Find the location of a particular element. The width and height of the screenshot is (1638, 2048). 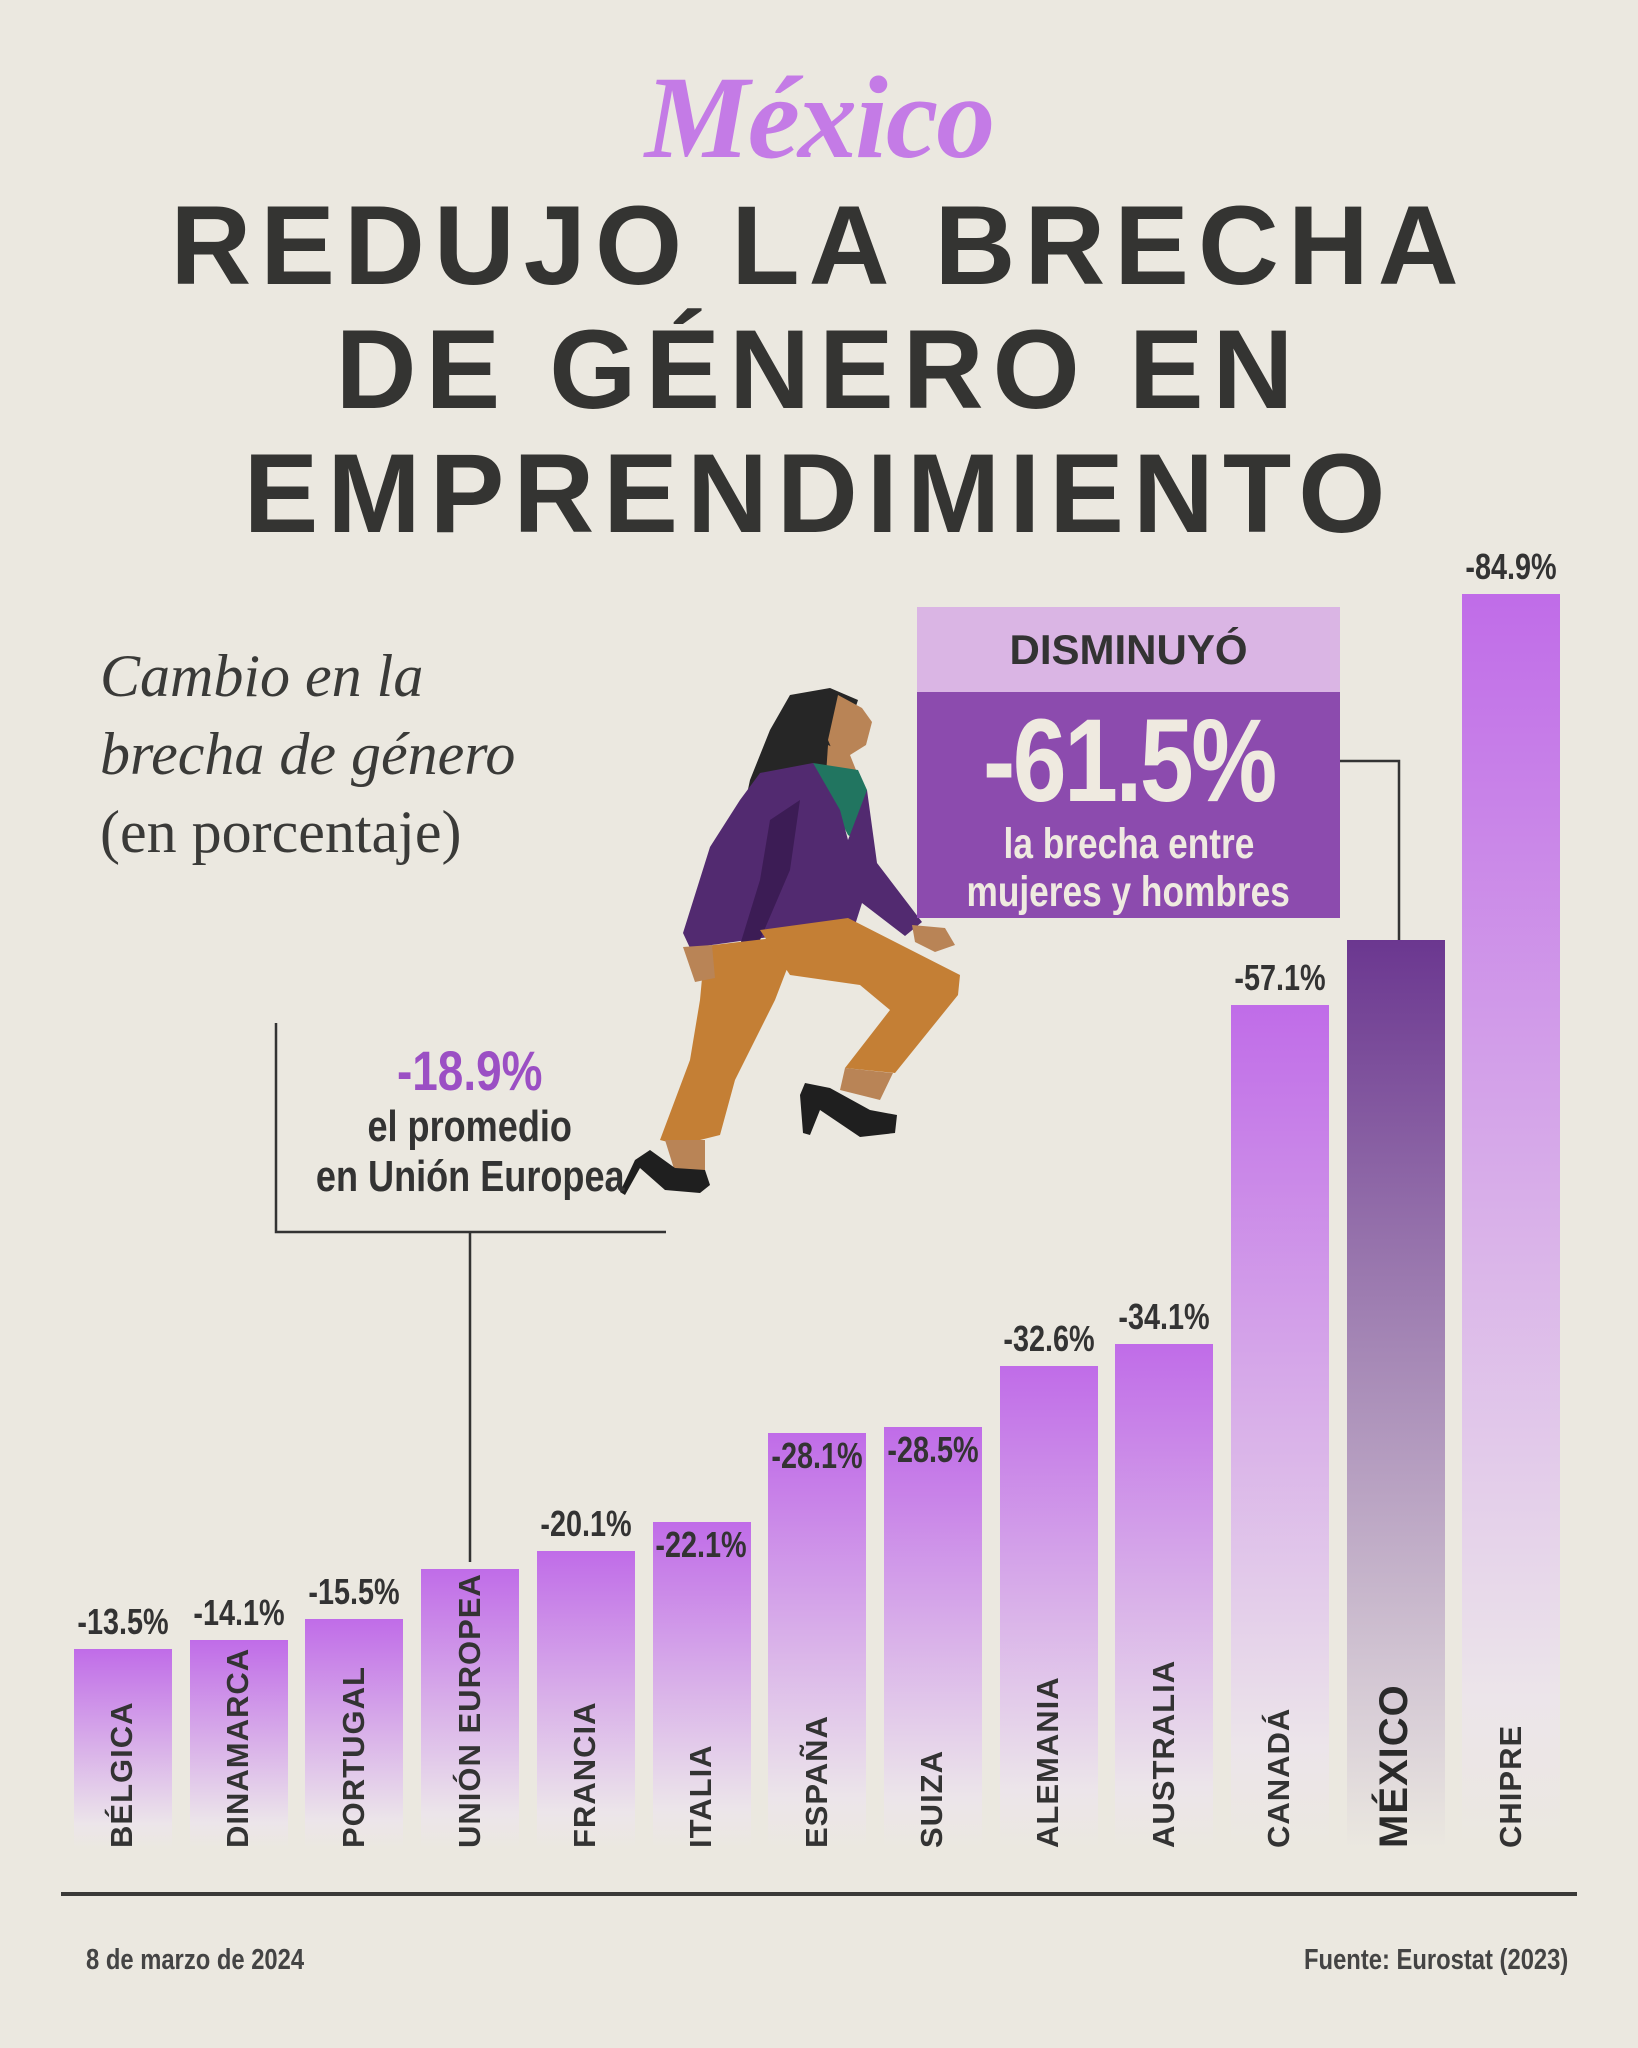

bar-portugal is located at coordinates (354, 1733).